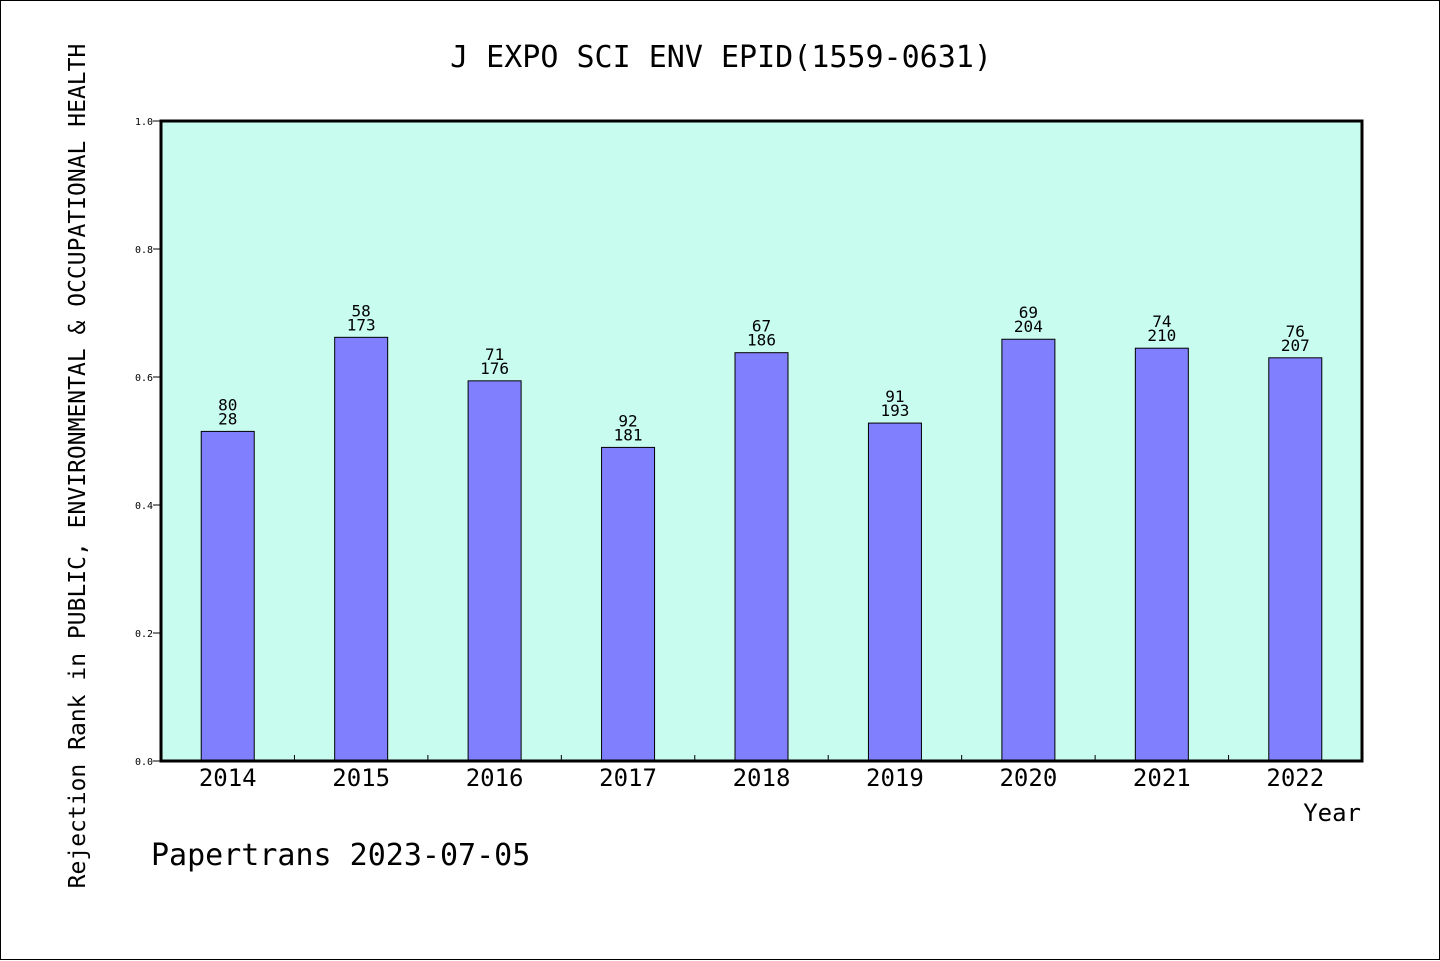 Image resolution: width=1440 pixels, height=961 pixels. I want to click on bar-label-bottom: 28, so click(227, 418).